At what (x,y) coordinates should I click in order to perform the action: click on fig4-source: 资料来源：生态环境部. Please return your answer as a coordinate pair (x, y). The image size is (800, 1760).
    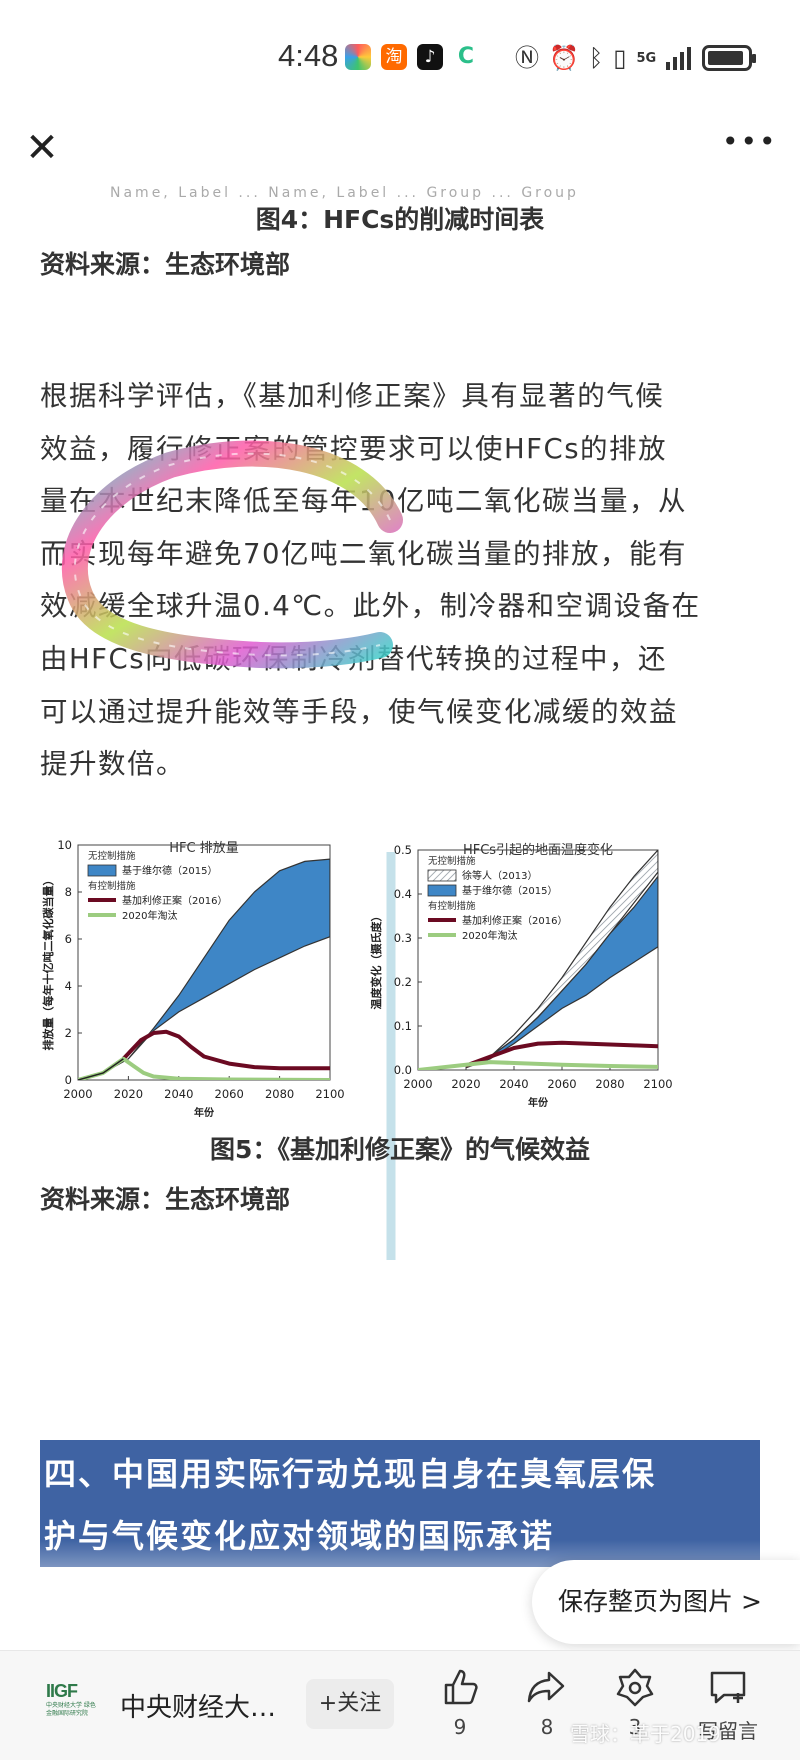
    Looking at the image, I should click on (165, 264).